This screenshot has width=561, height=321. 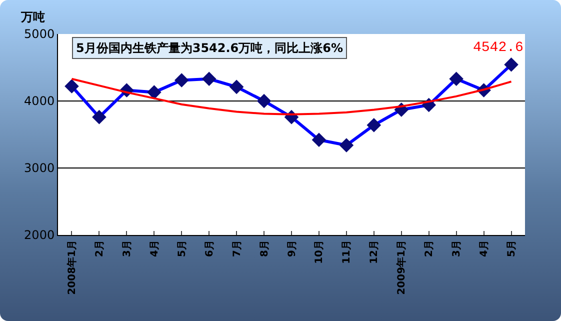 I want to click on x-tick-label: 2009年1月, so click(x=402, y=267).